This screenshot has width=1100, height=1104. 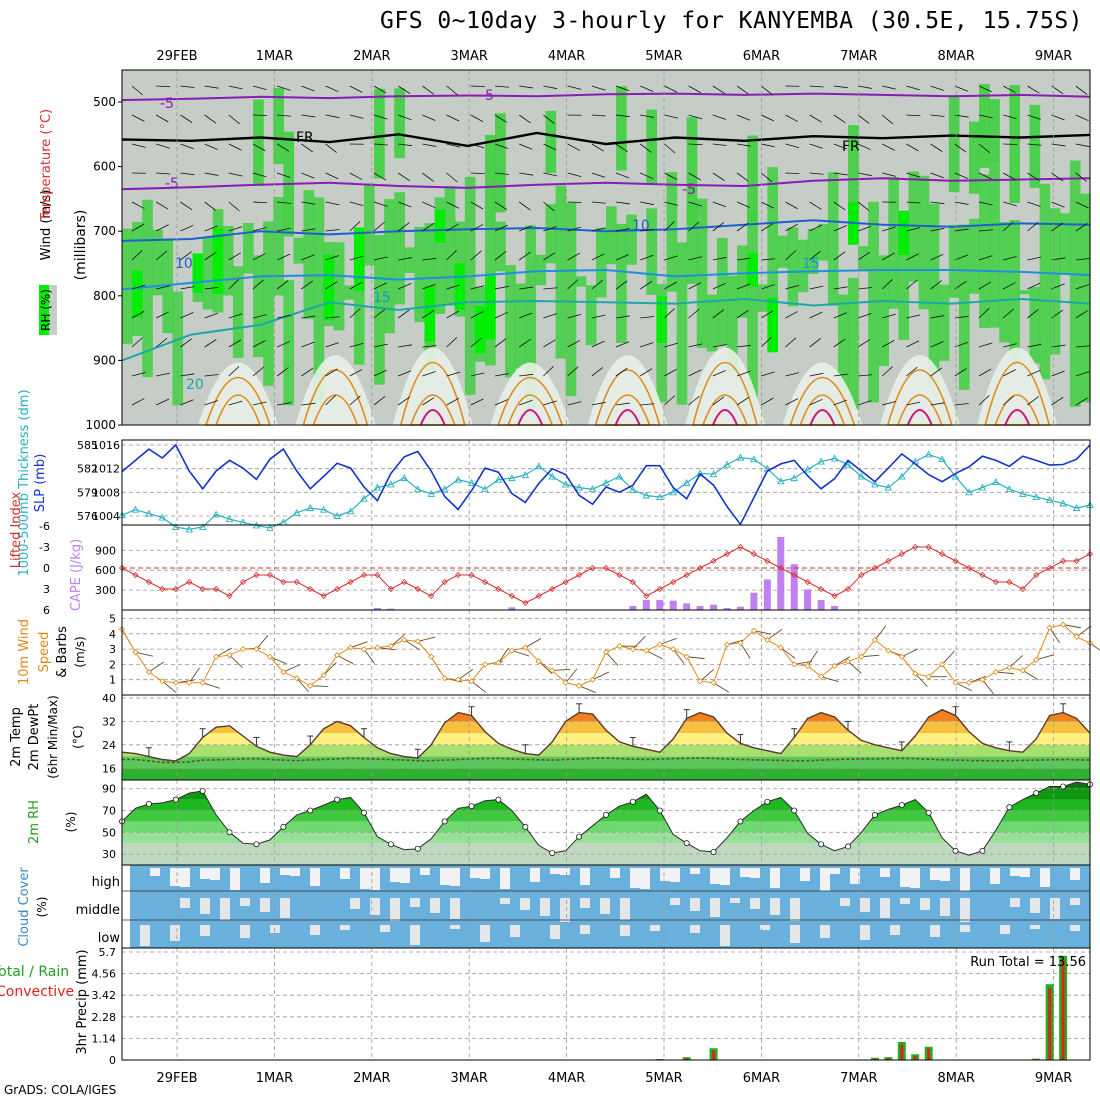 I want to click on isotherm-label: 15, so click(x=382, y=298).